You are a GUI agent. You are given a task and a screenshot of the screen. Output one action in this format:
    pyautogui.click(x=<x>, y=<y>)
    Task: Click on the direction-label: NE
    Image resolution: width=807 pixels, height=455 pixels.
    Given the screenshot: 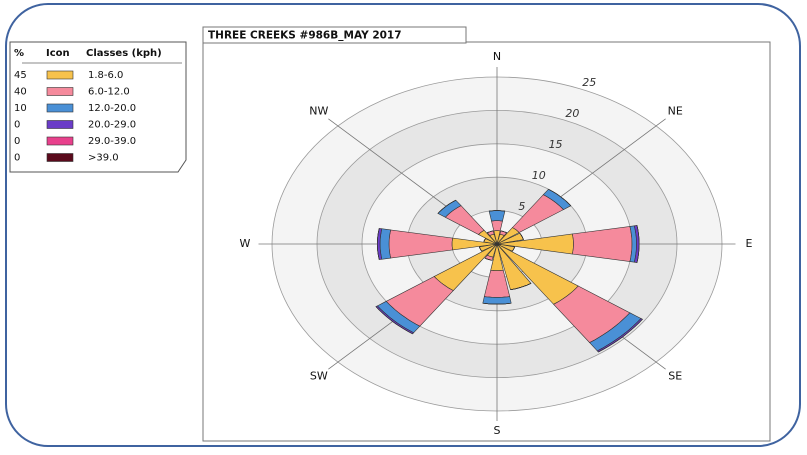 What is the action you would take?
    pyautogui.click(x=675, y=111)
    